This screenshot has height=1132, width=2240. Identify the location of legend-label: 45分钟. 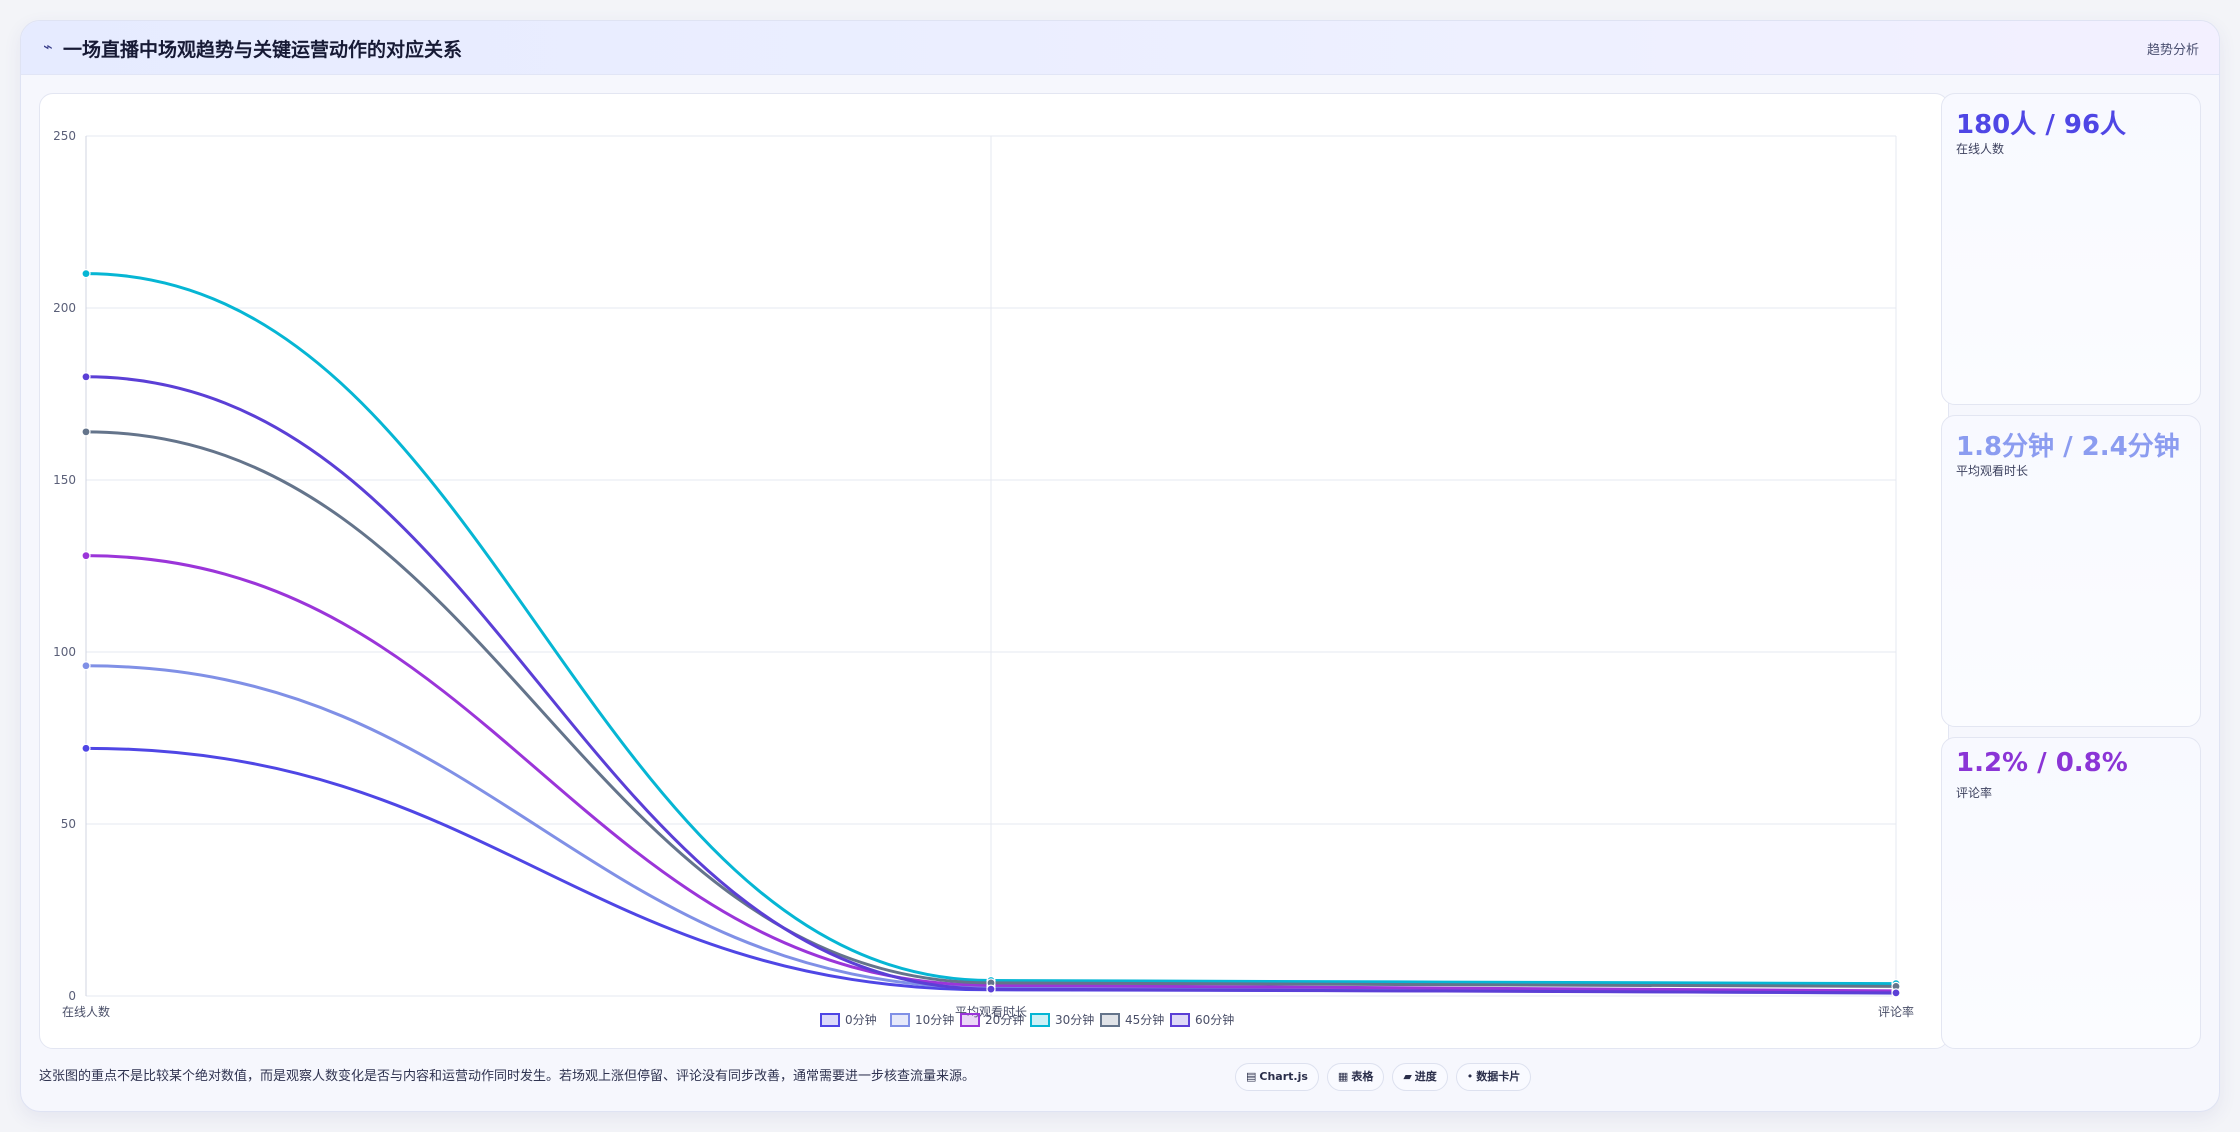
(1144, 1019).